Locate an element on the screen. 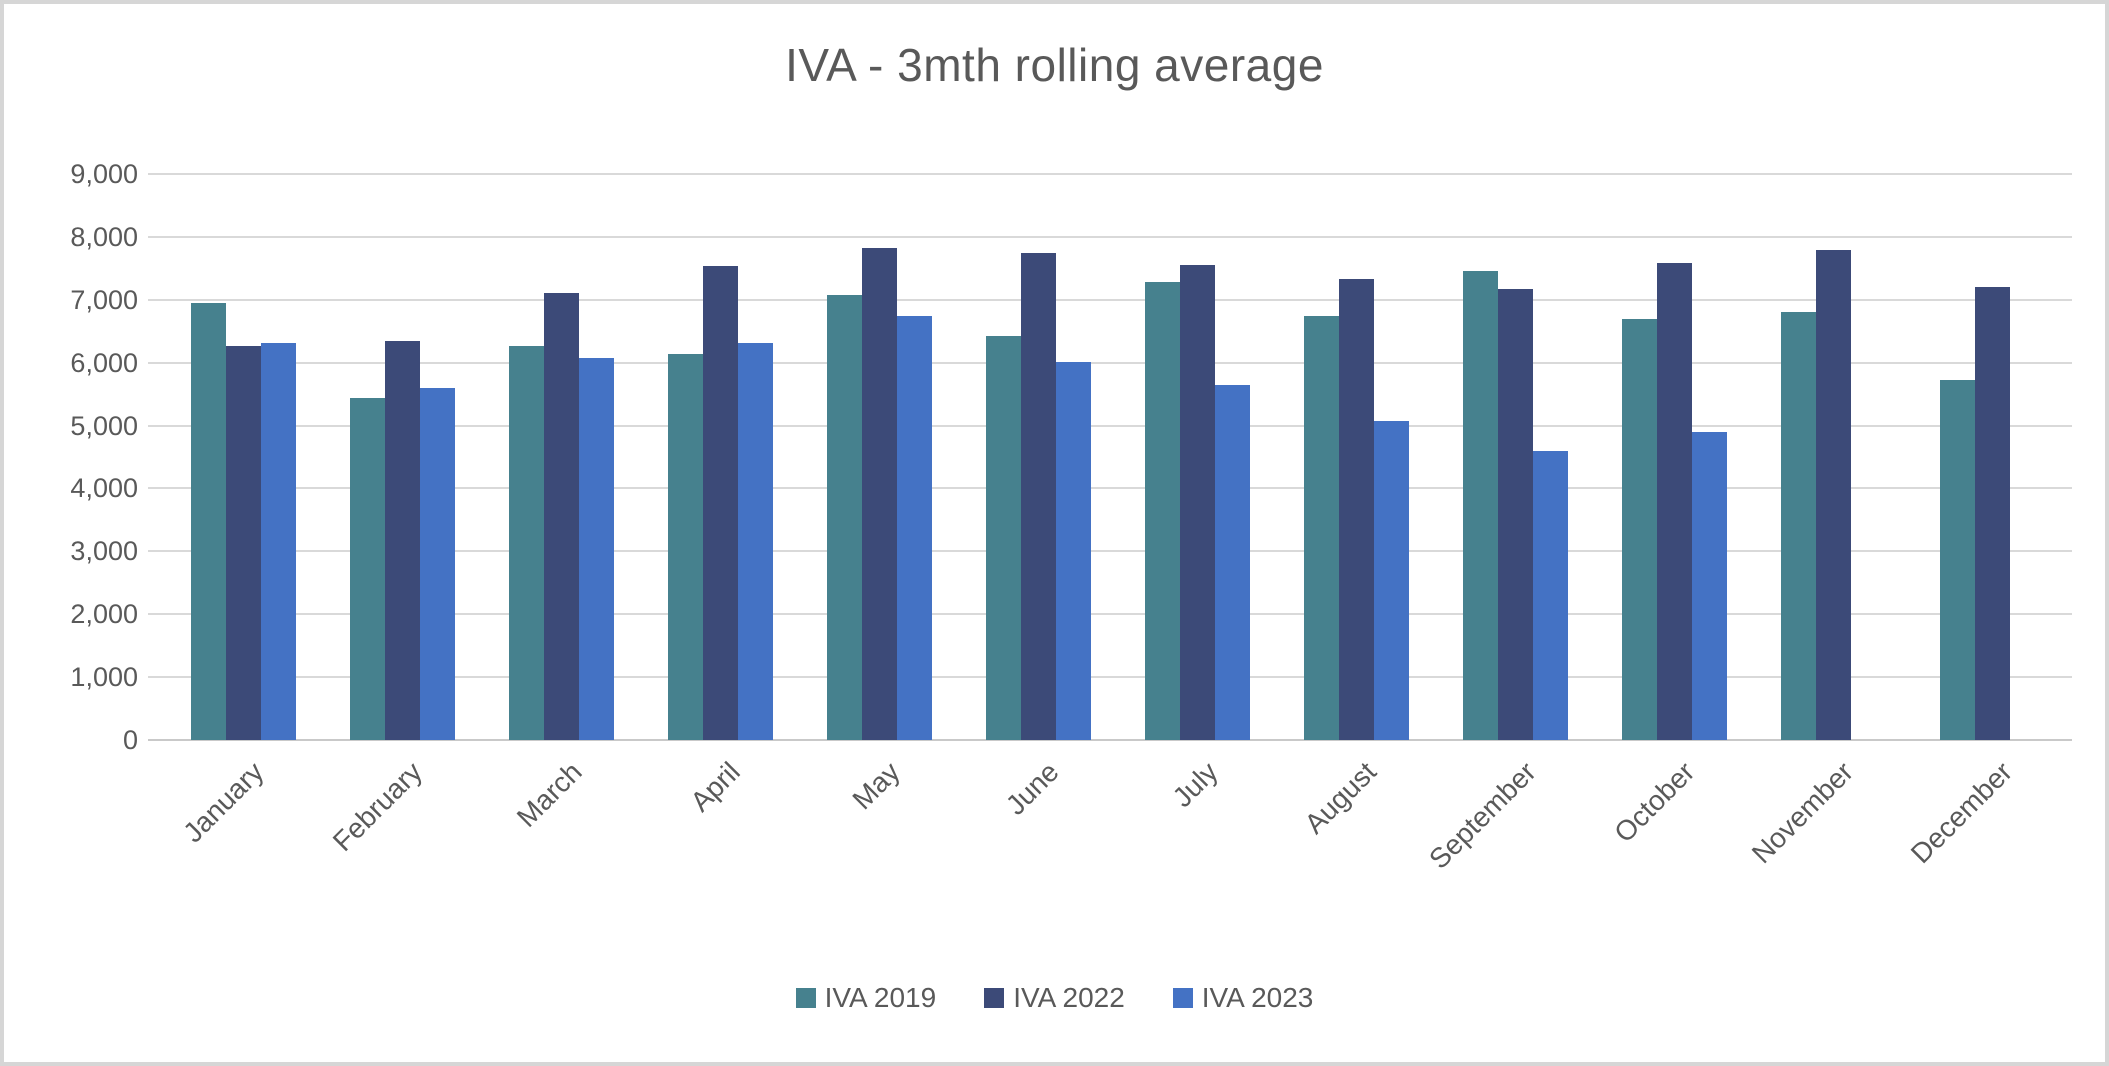 The width and height of the screenshot is (2109, 1066). legend-item-iva-2023: IVA 2023 is located at coordinates (1243, 998).